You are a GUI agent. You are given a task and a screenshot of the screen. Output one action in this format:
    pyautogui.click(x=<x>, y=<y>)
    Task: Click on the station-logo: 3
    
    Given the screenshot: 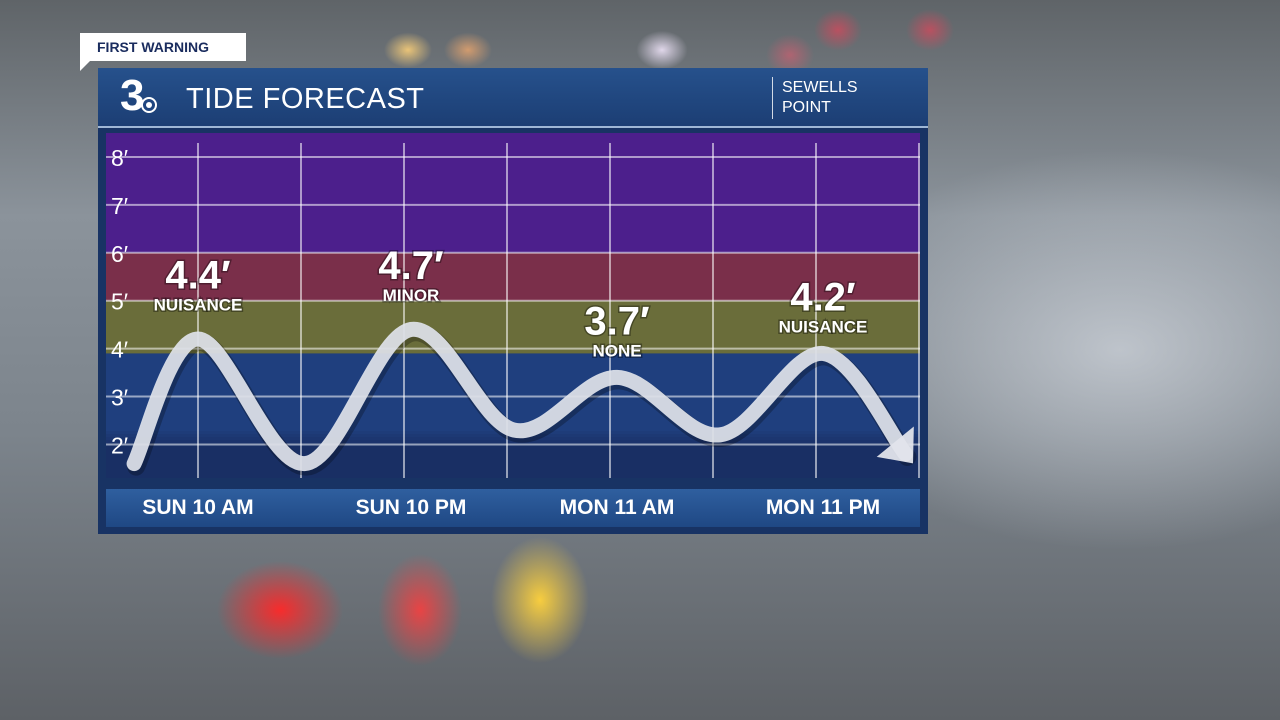 What is the action you would take?
    pyautogui.click(x=132, y=95)
    